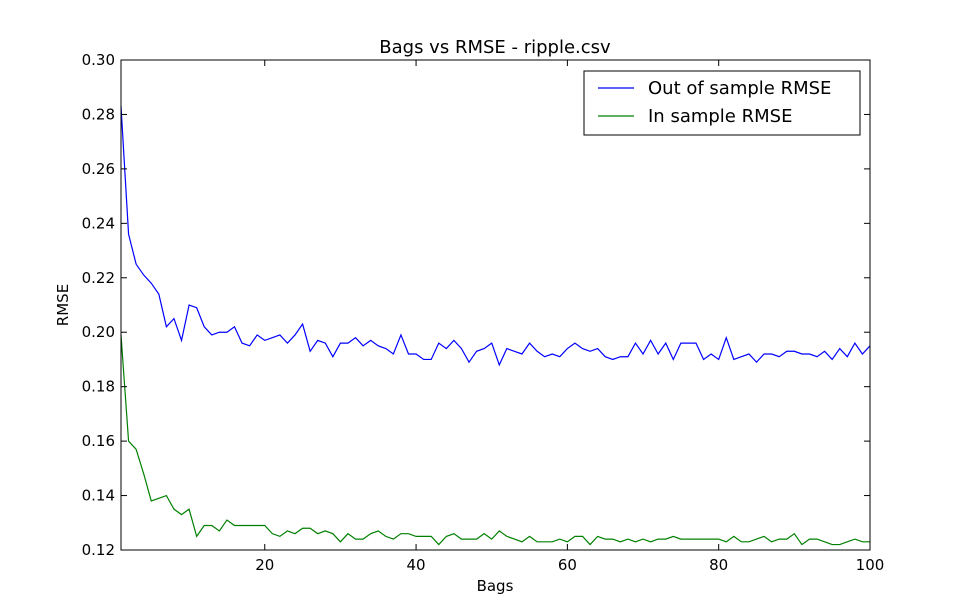 This screenshot has height=612, width=966. Describe the element at coordinates (63, 305) in the screenshot. I see `y-axis-label: RMSE` at that location.